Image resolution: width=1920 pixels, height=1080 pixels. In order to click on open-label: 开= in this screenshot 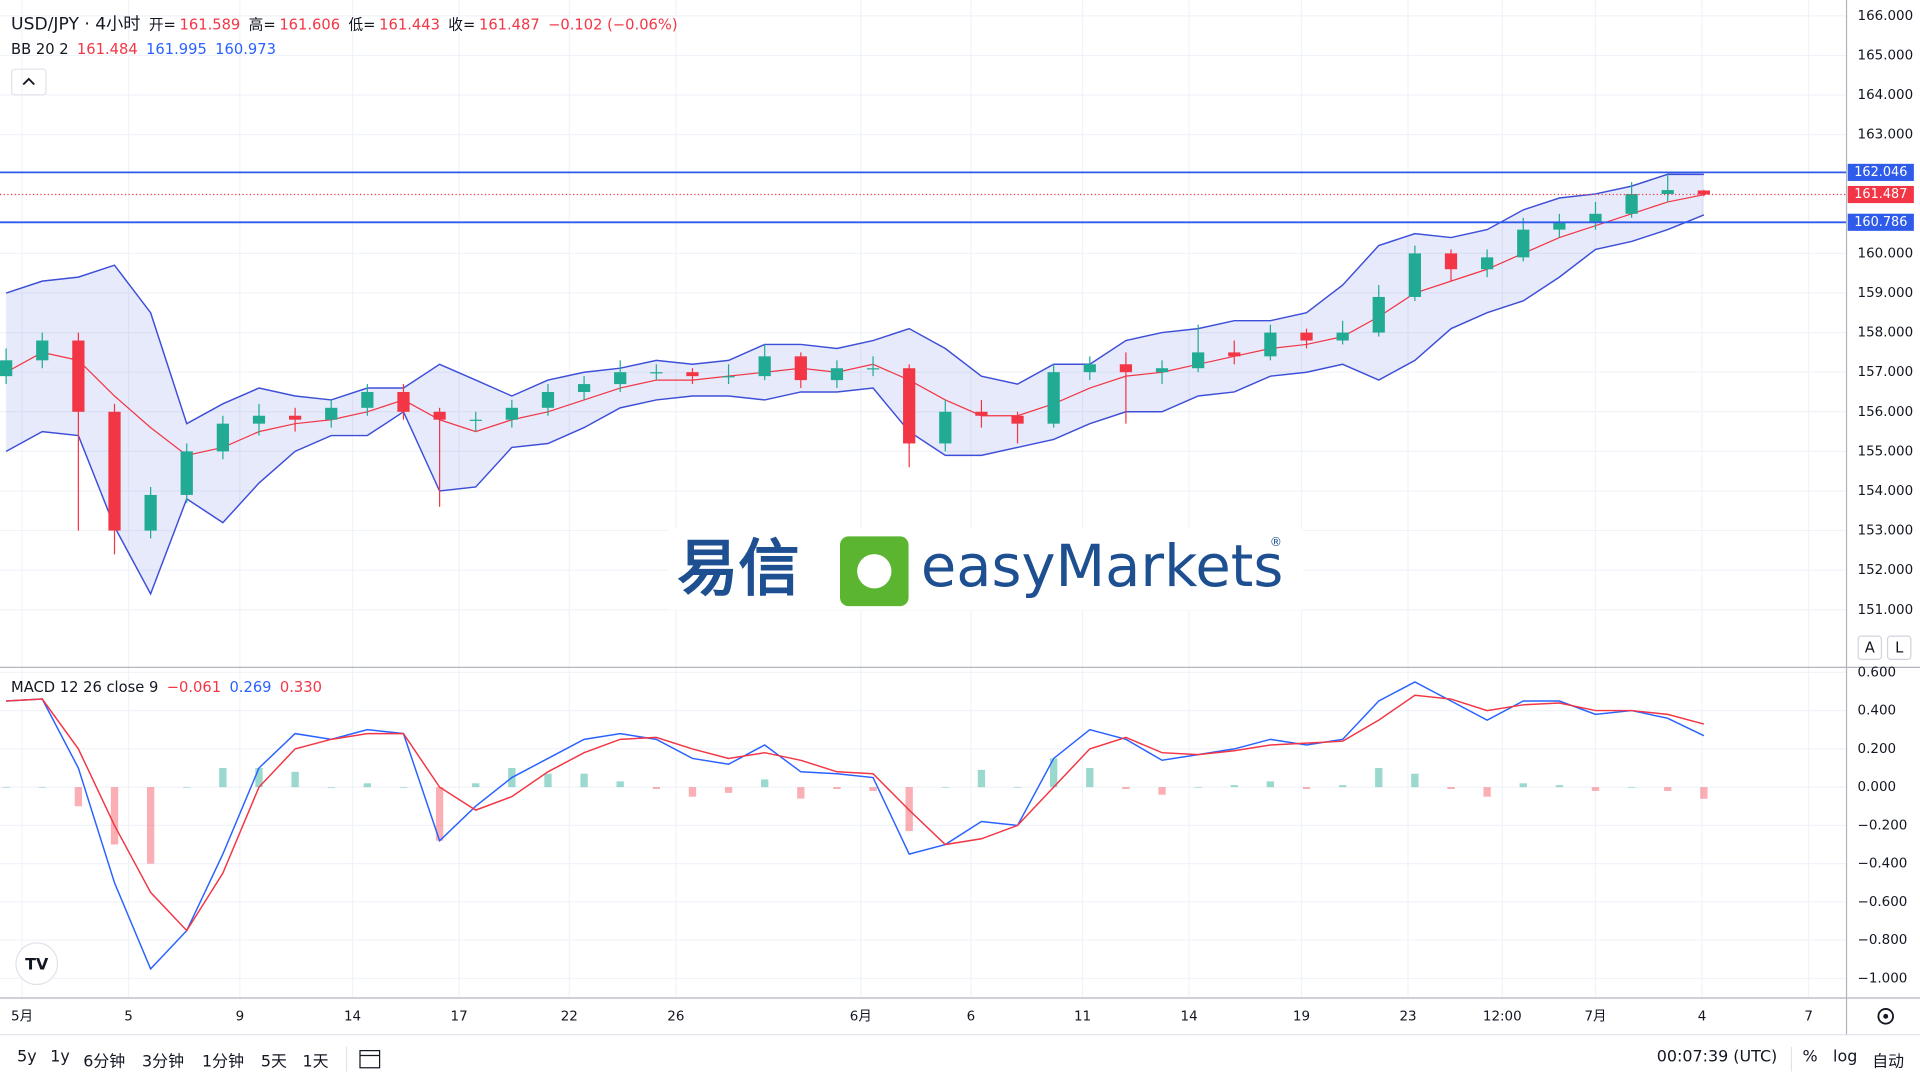, I will do `click(162, 24)`.